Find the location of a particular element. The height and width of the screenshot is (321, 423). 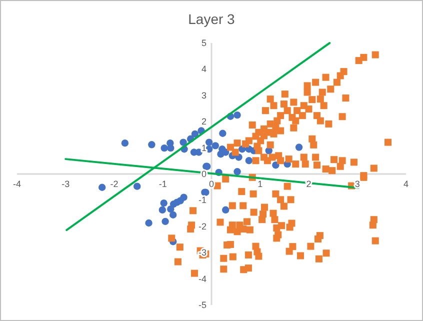

y-tick-label: 5 is located at coordinates (203, 43).